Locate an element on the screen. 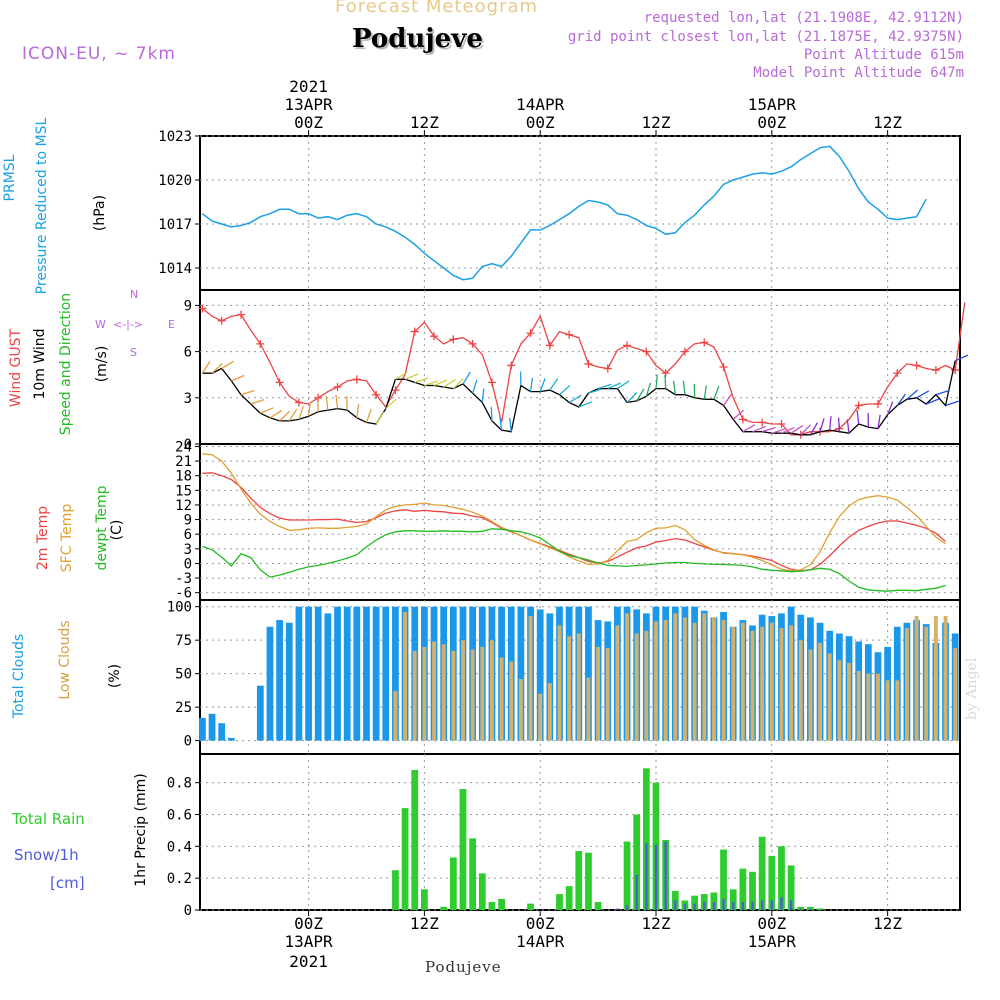 The width and height of the screenshot is (1000, 1000). bottom-tick-label-1-0: 12Z is located at coordinates (424, 923).